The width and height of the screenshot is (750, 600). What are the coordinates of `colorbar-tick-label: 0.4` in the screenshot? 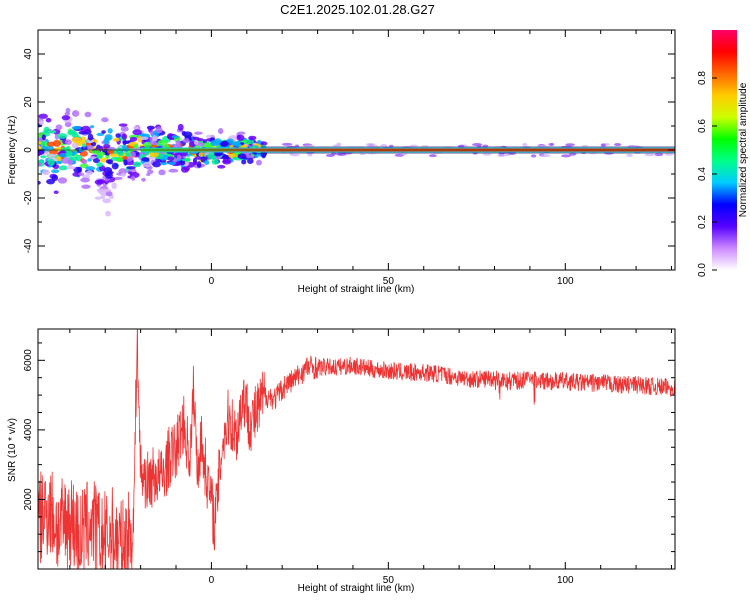 It's located at (702, 174).